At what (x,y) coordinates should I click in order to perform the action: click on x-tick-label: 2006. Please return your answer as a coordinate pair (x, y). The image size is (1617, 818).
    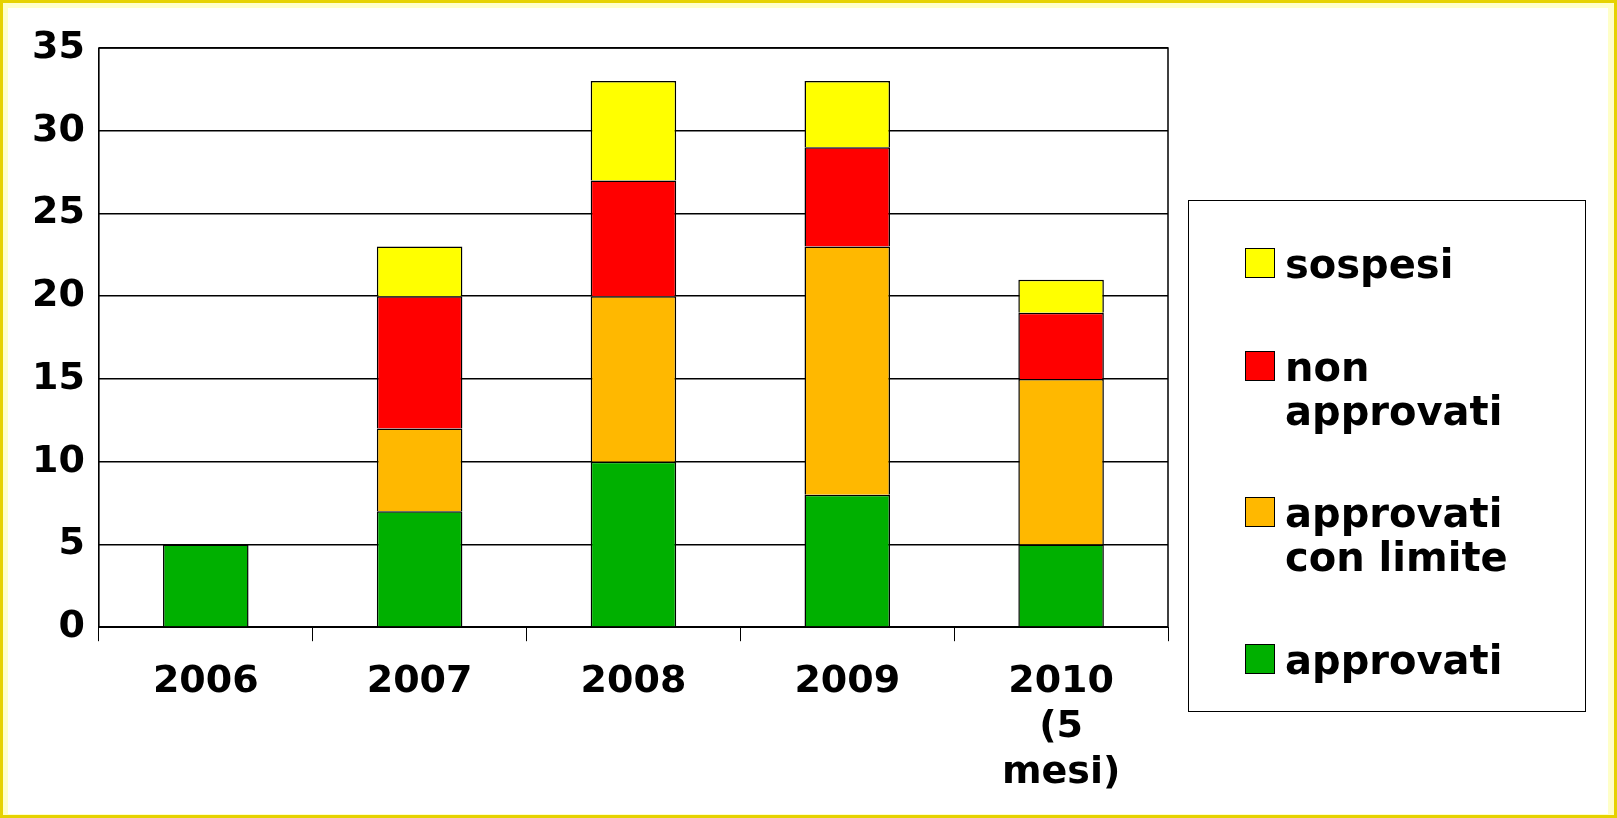
    Looking at the image, I should click on (205, 678).